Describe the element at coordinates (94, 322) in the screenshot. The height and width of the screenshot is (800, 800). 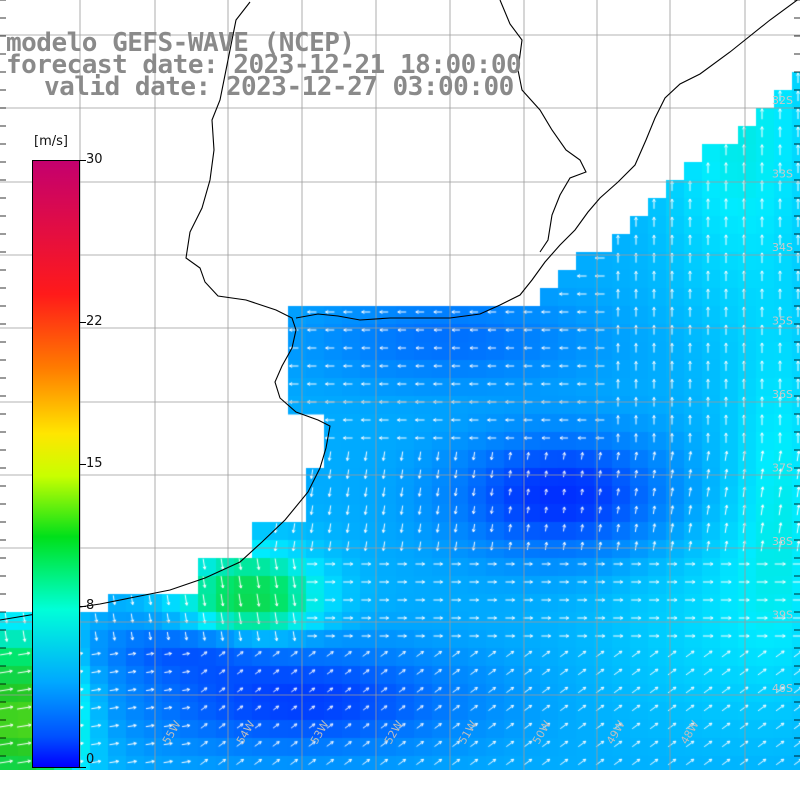
I see `colorbar-tick-label: 22` at that location.